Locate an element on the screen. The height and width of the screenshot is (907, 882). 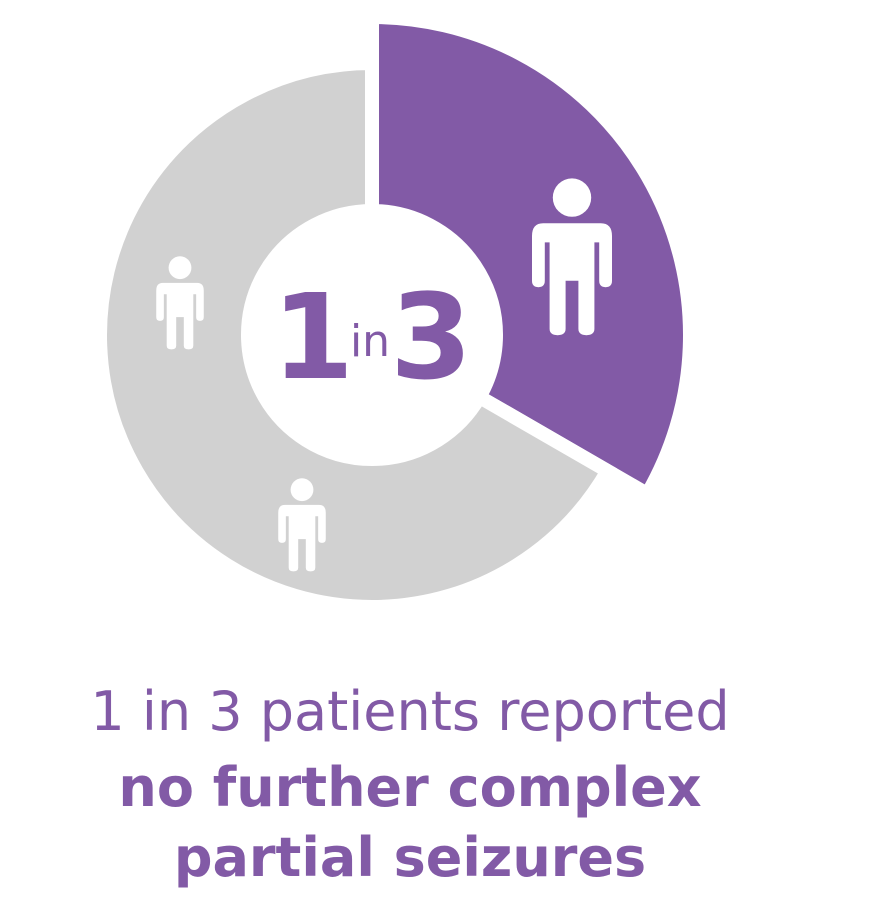
center-word: in is located at coordinates (370, 341).